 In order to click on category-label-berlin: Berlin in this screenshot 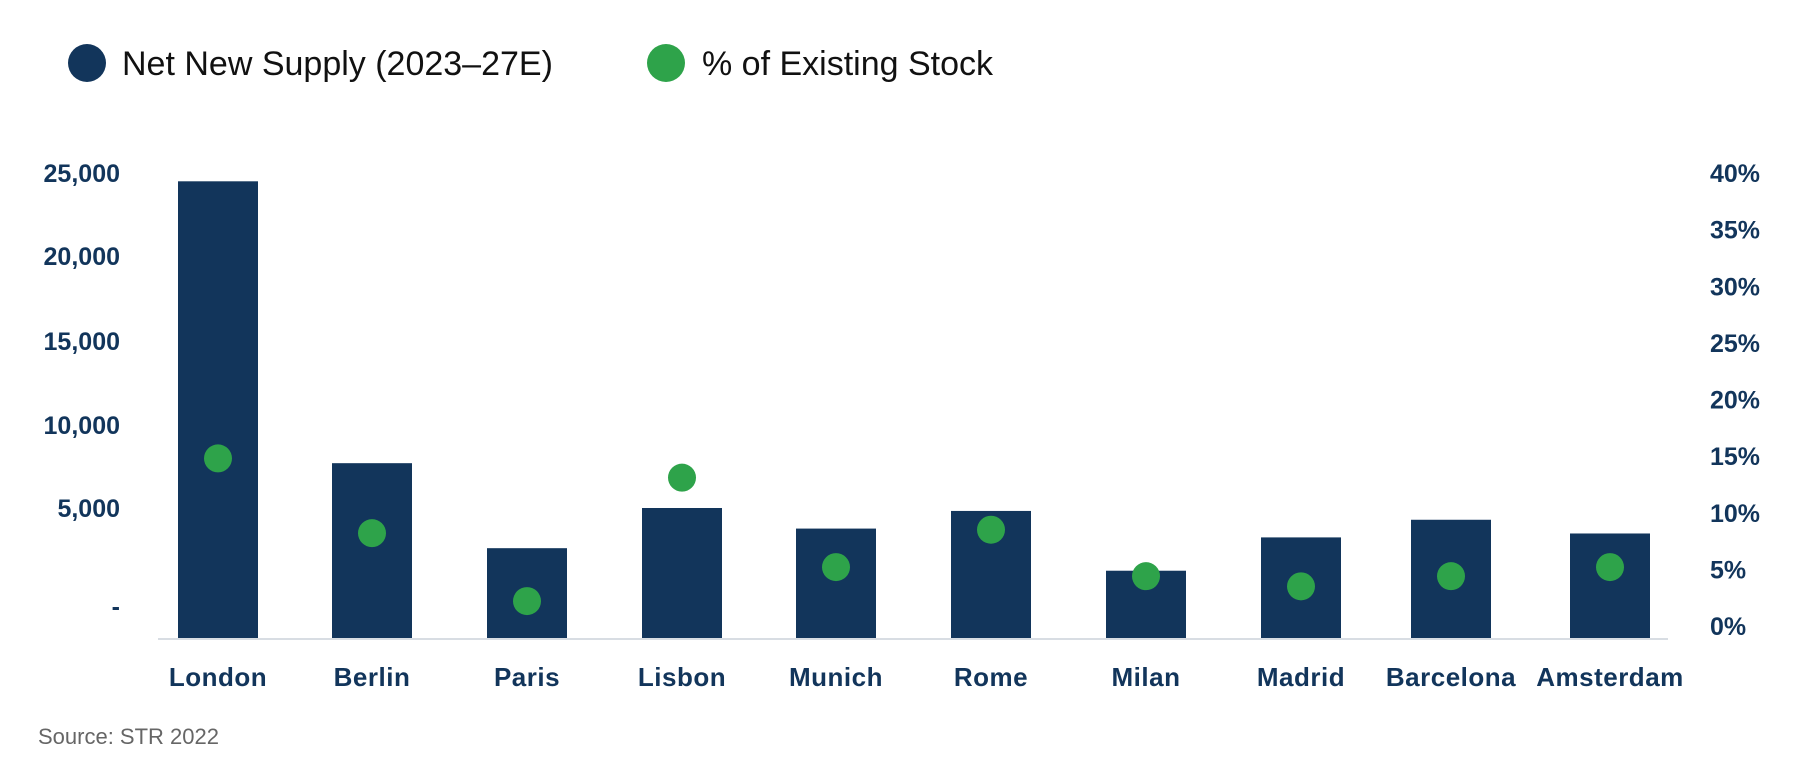, I will do `click(372, 677)`.